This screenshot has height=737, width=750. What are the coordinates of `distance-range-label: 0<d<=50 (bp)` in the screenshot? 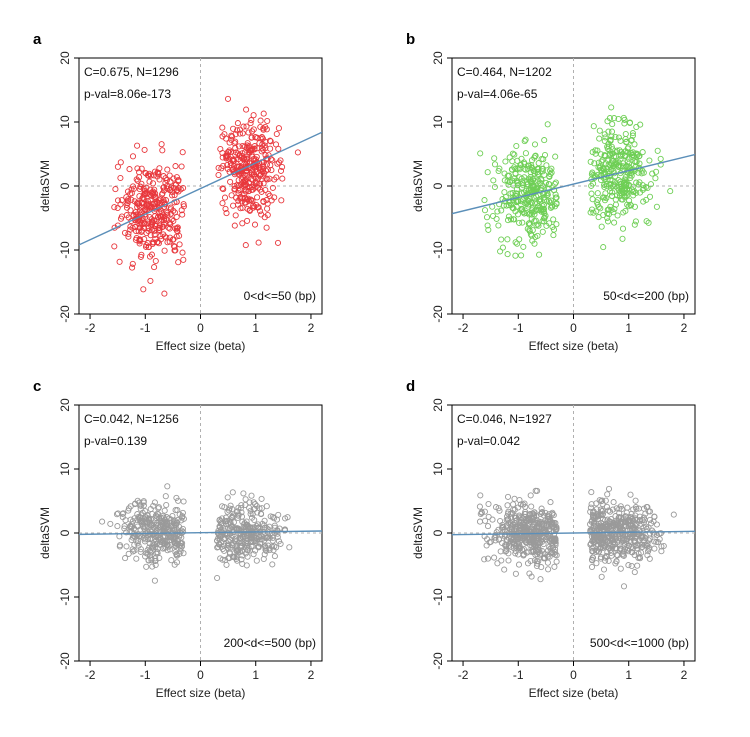 It's located at (280, 296).